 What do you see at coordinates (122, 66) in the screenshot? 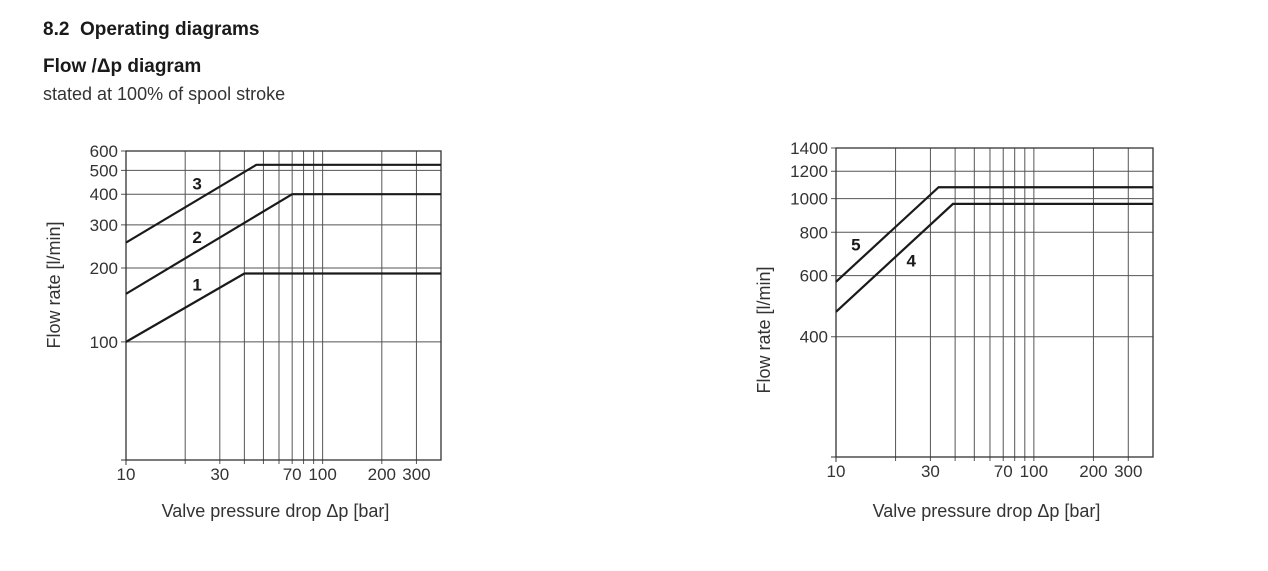
I see `diagram-title: Flow /Δp diagram` at bounding box center [122, 66].